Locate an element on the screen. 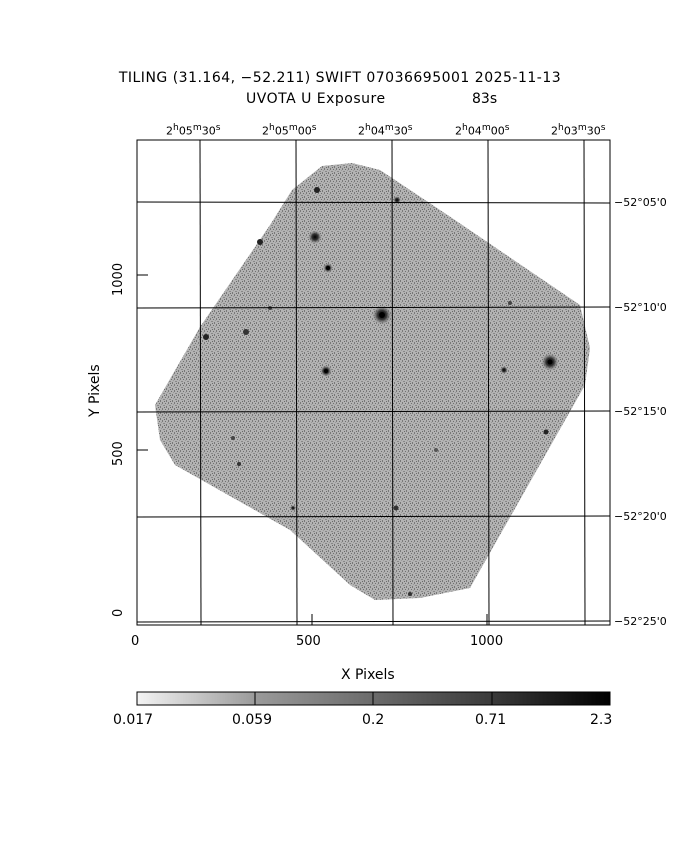  colorbar-label: 0.2 is located at coordinates (373, 720).